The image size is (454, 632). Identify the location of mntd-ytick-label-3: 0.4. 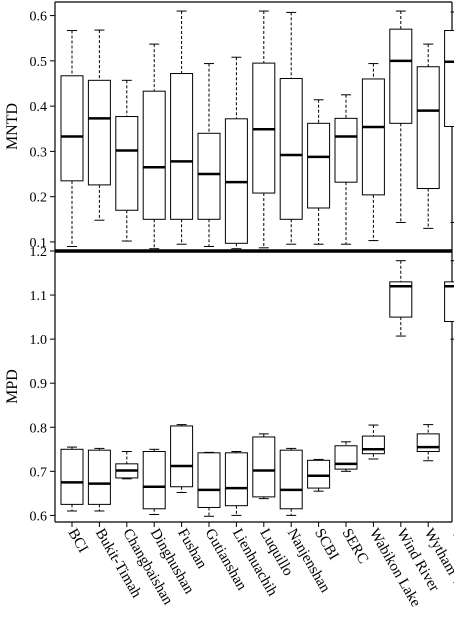
(39, 107).